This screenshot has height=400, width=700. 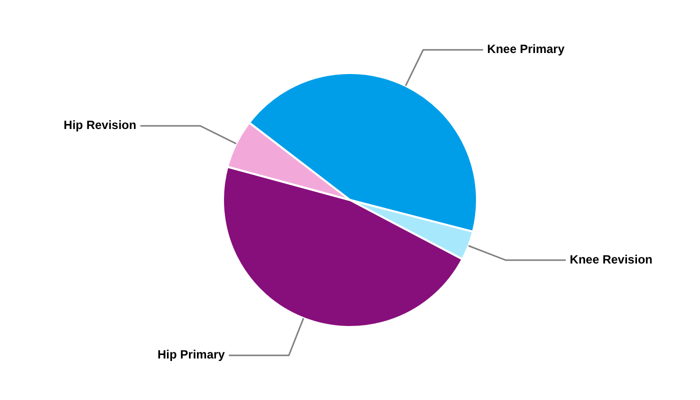 What do you see at coordinates (100, 125) in the screenshot?
I see `slice-label: Hip Revision` at bounding box center [100, 125].